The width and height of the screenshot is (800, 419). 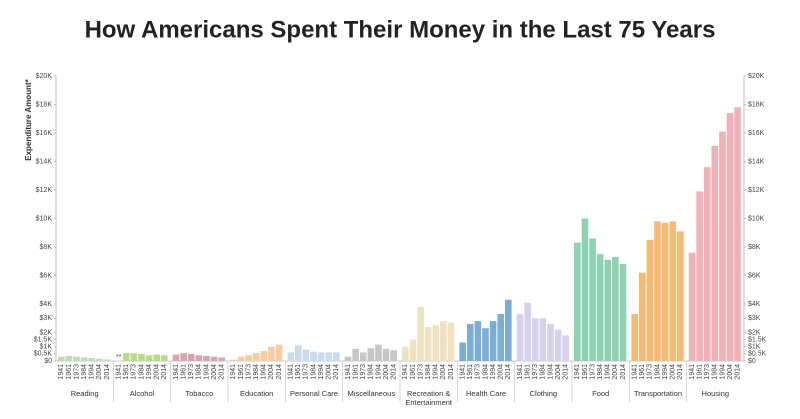 What do you see at coordinates (754, 275) in the screenshot?
I see `y-tick-label-right: $6K` at bounding box center [754, 275].